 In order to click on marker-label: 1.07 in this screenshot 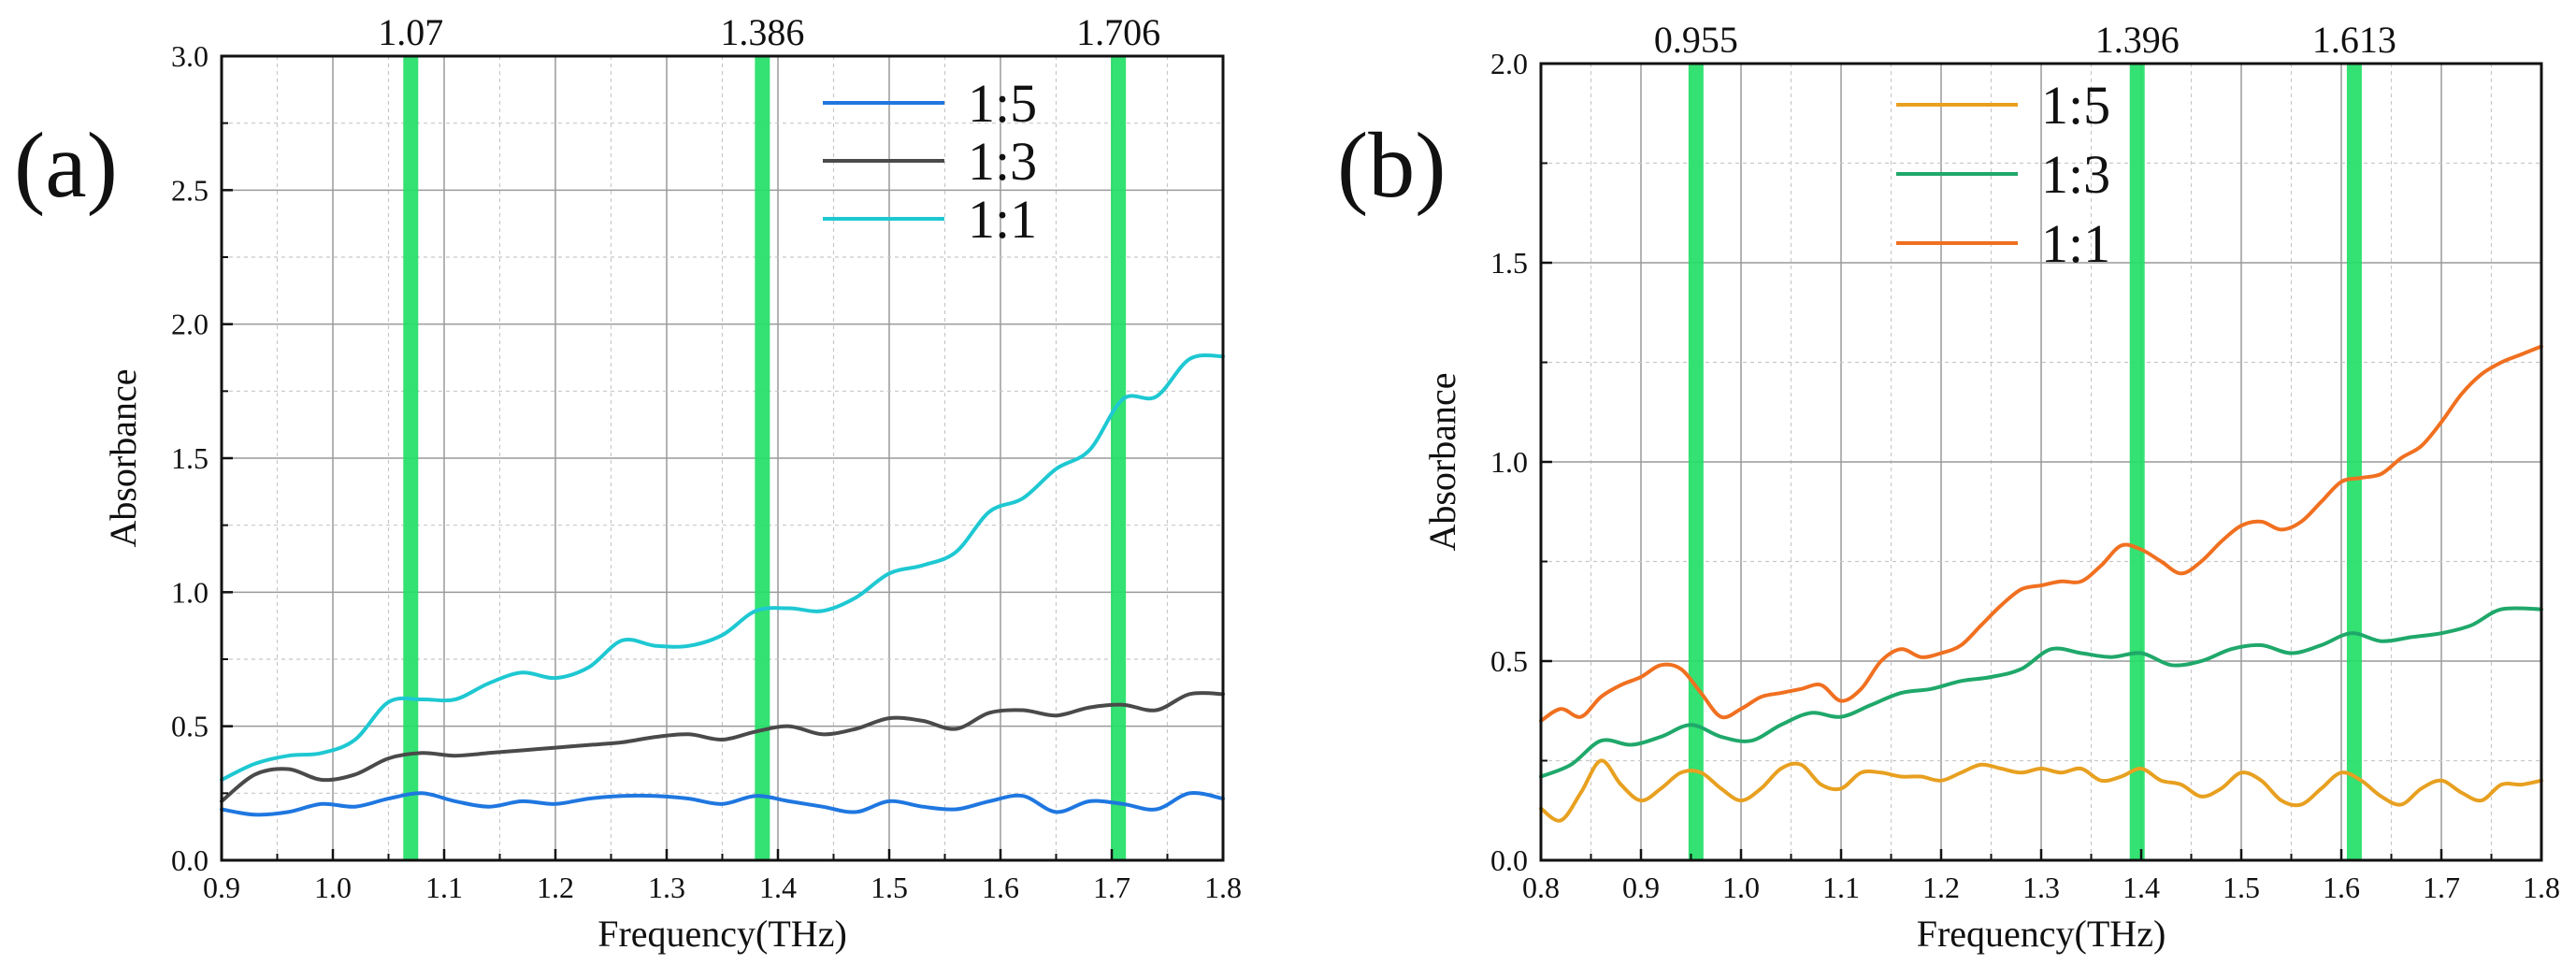, I will do `click(411, 32)`.